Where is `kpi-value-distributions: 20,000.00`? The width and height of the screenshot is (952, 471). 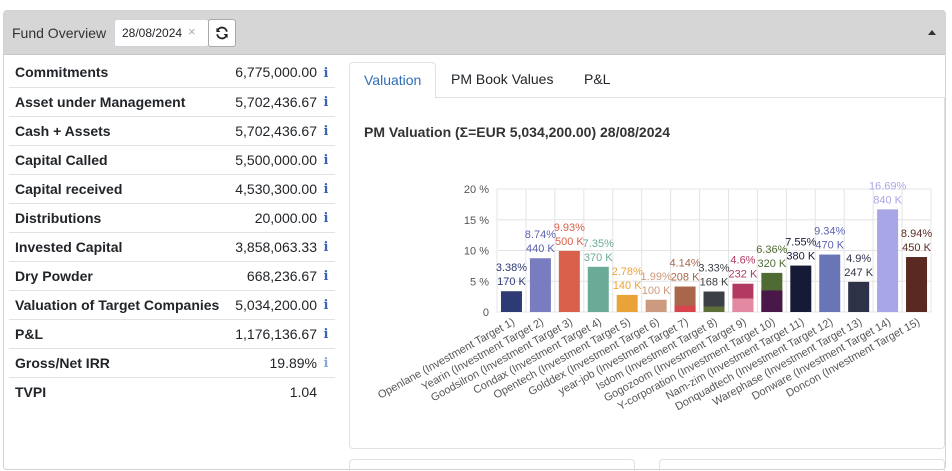 kpi-value-distributions: 20,000.00 is located at coordinates (274, 218).